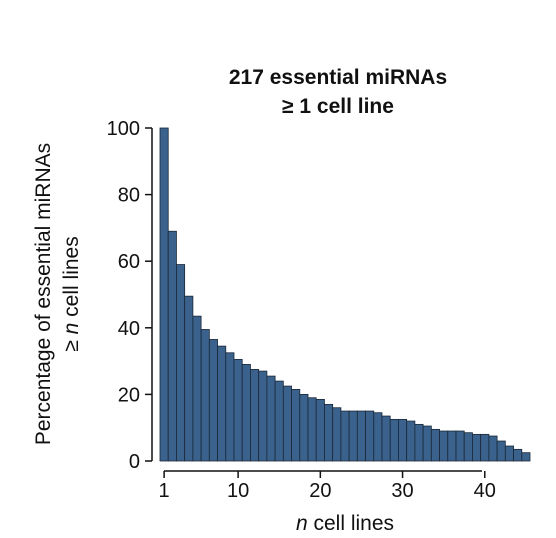  What do you see at coordinates (238, 491) in the screenshot?
I see `x-tick-label-10: 10` at bounding box center [238, 491].